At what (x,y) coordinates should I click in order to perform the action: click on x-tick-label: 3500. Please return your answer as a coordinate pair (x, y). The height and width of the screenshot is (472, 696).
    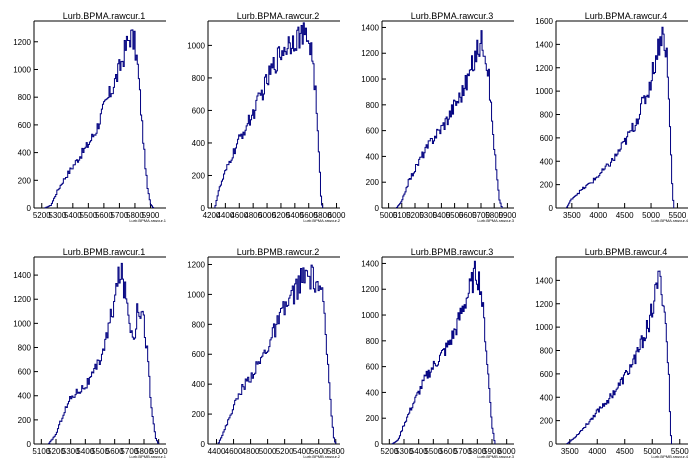
    Looking at the image, I should click on (570, 451).